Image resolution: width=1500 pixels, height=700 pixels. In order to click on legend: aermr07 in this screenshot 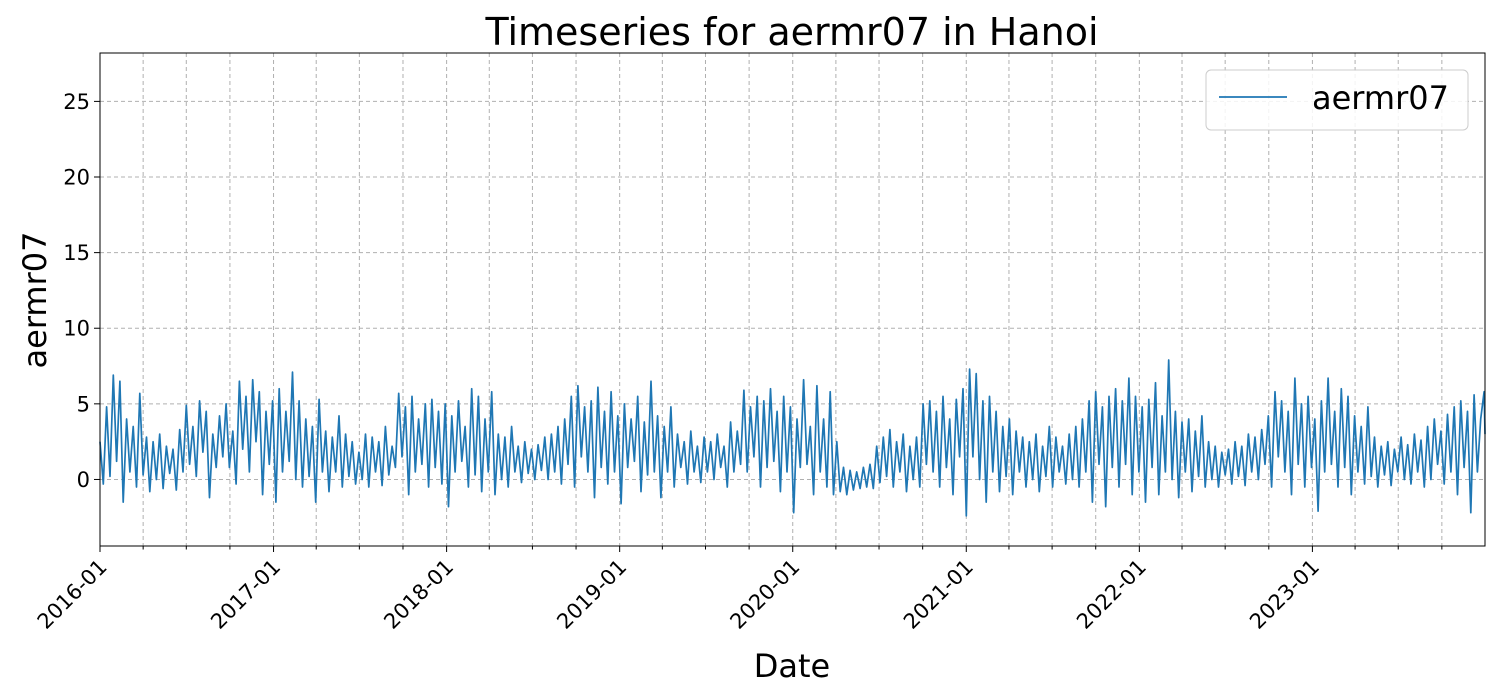, I will do `click(1337, 100)`.